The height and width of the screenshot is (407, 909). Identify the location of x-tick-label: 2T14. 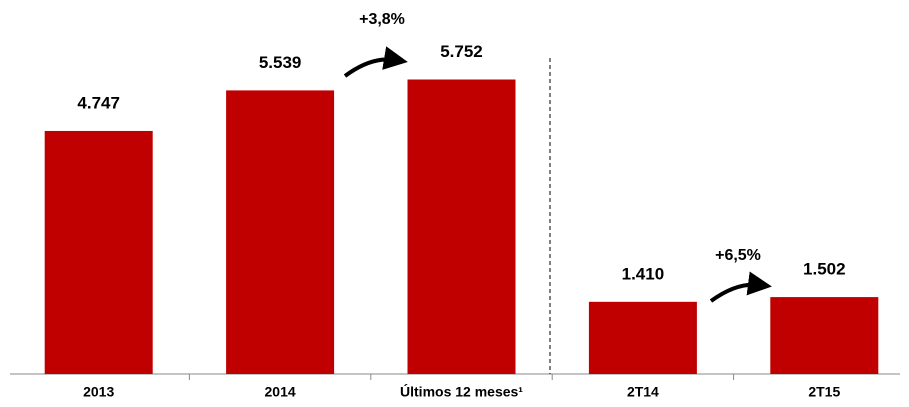
(643, 392).